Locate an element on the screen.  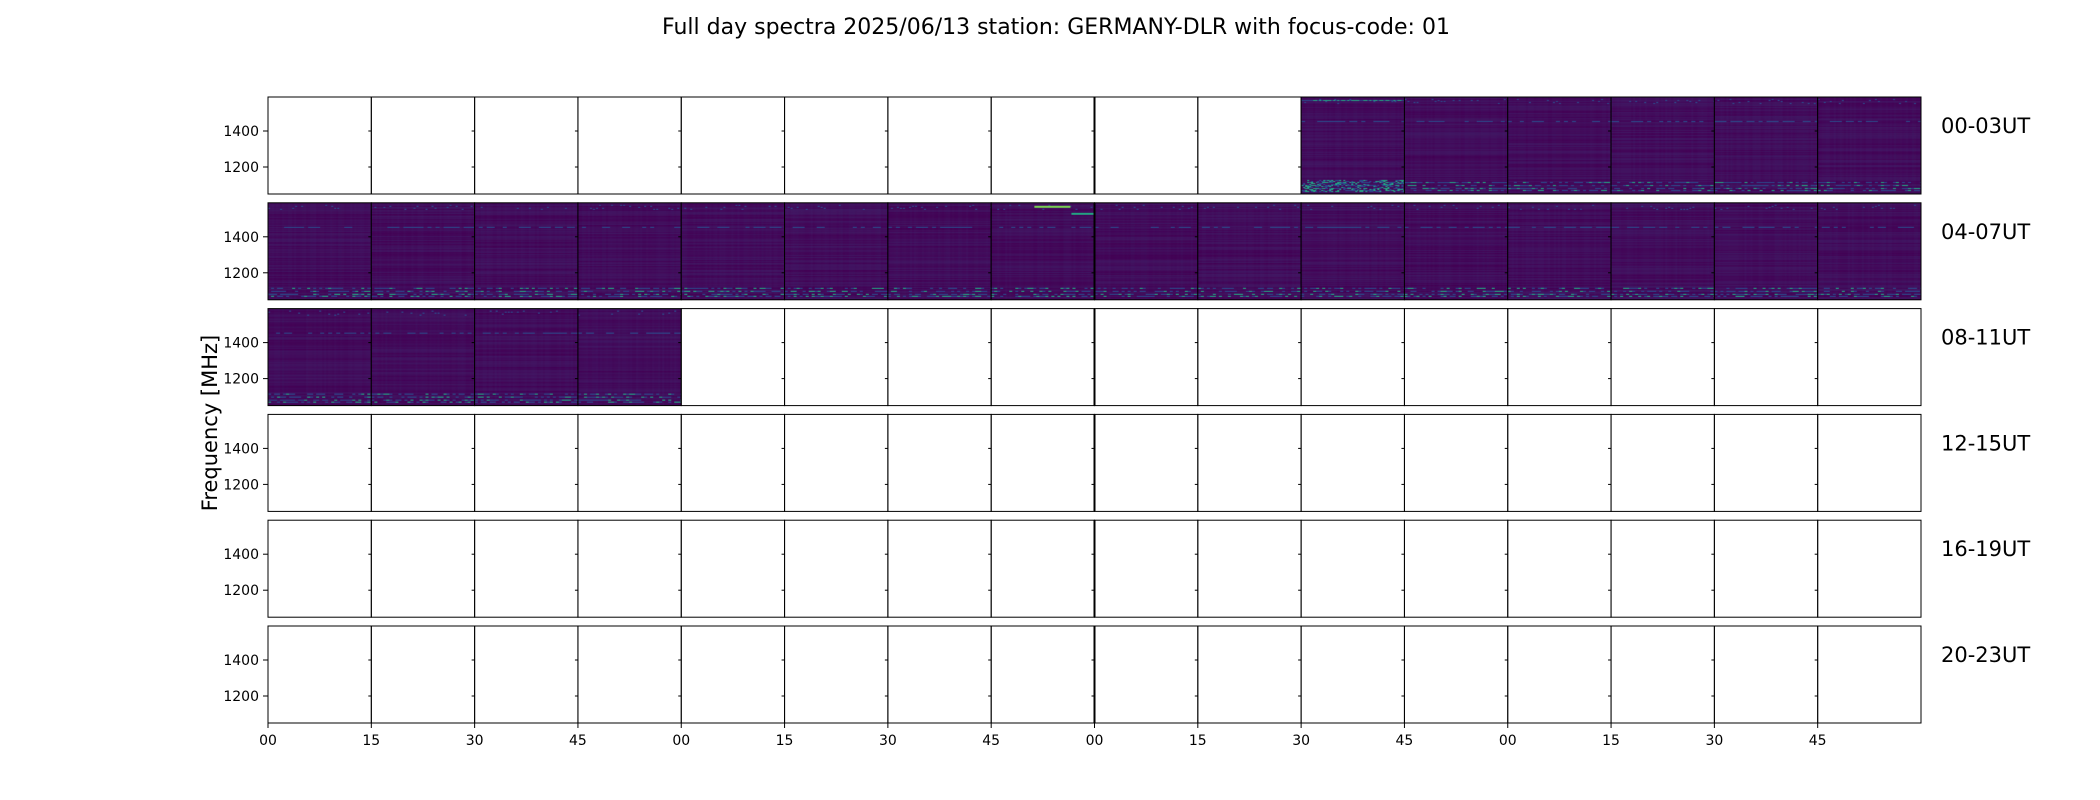
spectra-row: 1400 1200 00-03UT is located at coordinates (1126, 145).